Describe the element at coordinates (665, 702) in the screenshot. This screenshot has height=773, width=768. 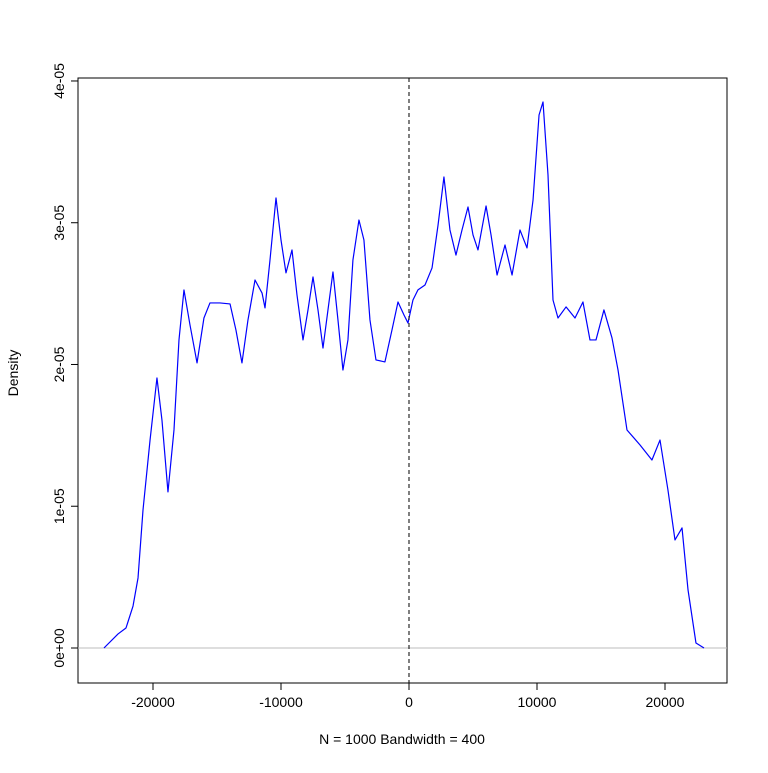
I see `x-tick-label: 20000` at that location.